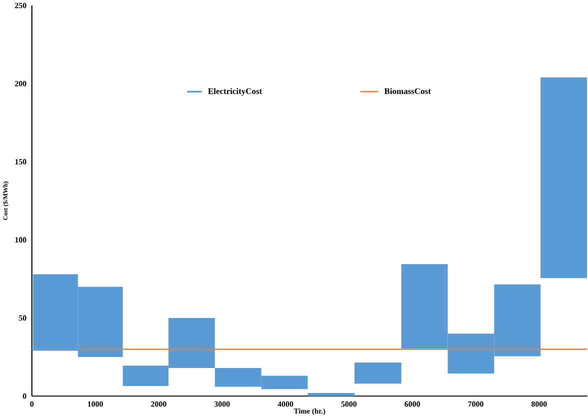  What do you see at coordinates (235, 92) in the screenshot?
I see `legend-label: ElectricityCost` at bounding box center [235, 92].